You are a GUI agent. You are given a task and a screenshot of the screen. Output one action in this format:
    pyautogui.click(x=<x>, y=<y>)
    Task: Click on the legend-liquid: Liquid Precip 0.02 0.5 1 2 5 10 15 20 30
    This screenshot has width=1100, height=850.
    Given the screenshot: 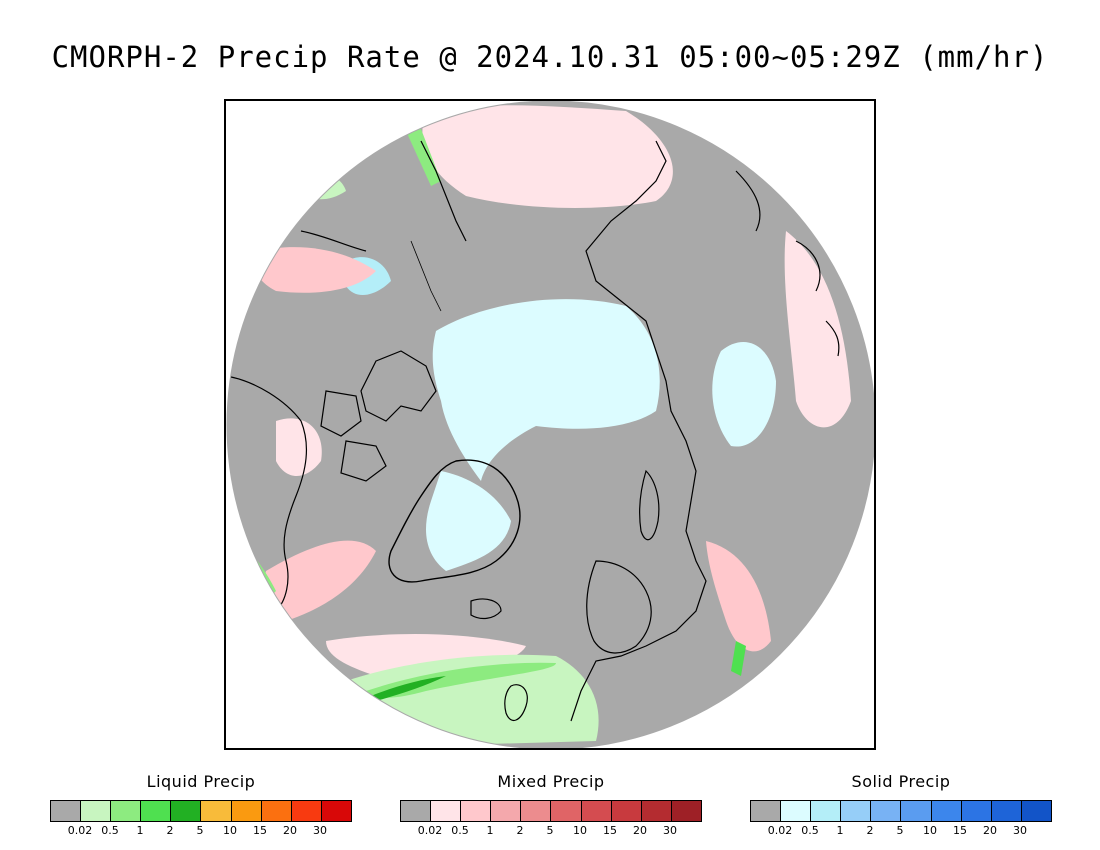 What is the action you would take?
    pyautogui.click(x=201, y=805)
    